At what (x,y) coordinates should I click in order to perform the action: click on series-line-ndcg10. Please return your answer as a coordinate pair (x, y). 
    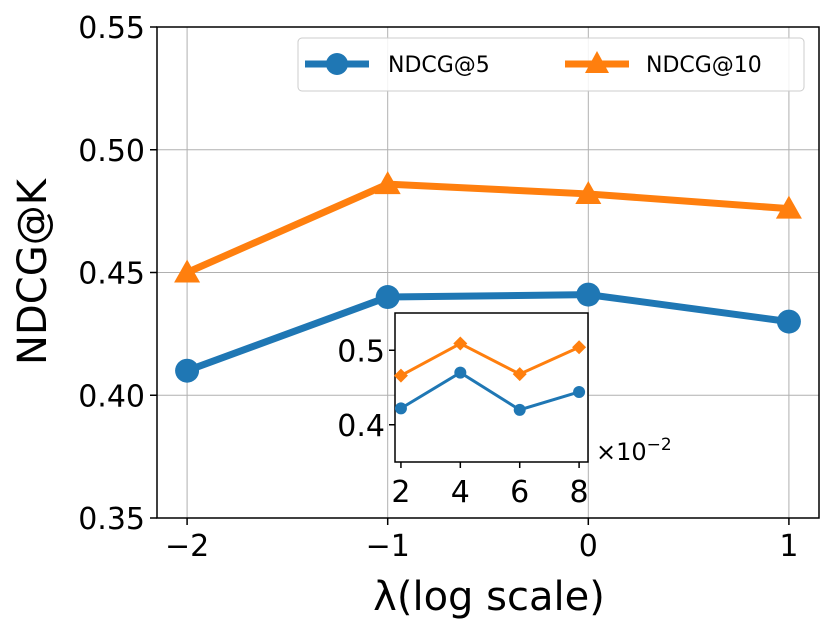
    Looking at the image, I should click on (487, 228).